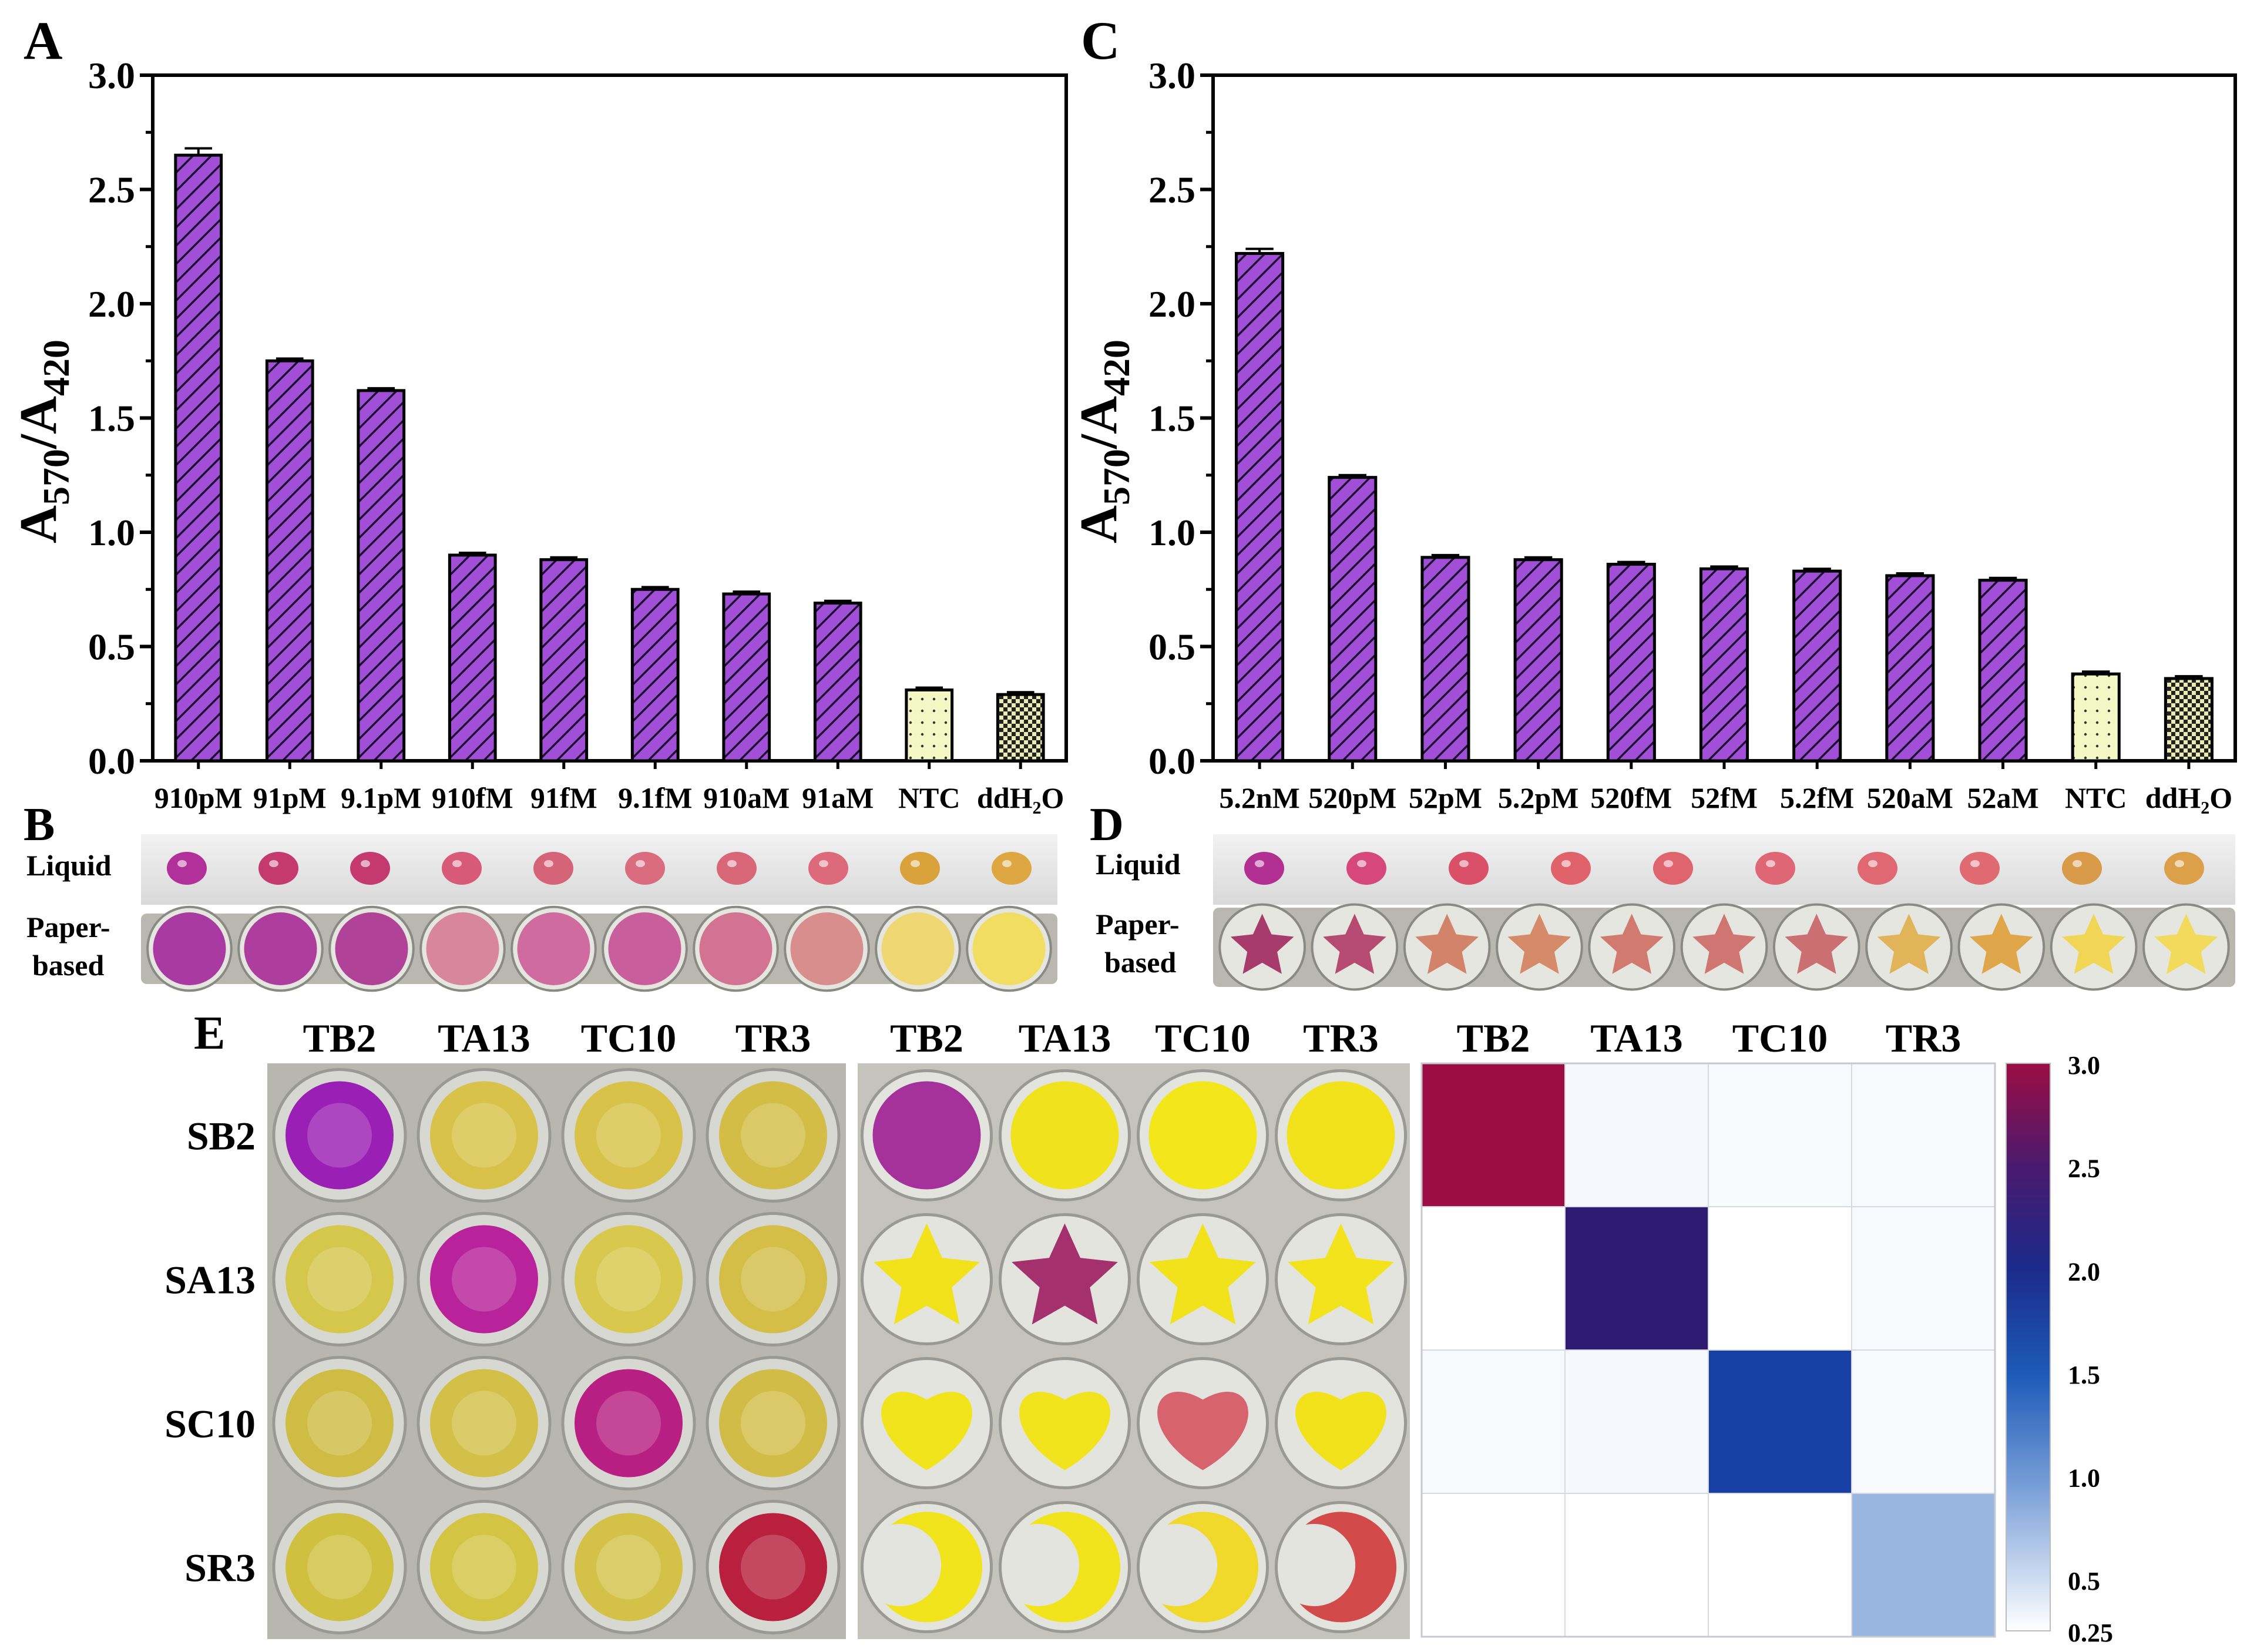 The height and width of the screenshot is (1652, 2247). What do you see at coordinates (111, 761) in the screenshot?
I see `y-tick-label: 0.0` at bounding box center [111, 761].